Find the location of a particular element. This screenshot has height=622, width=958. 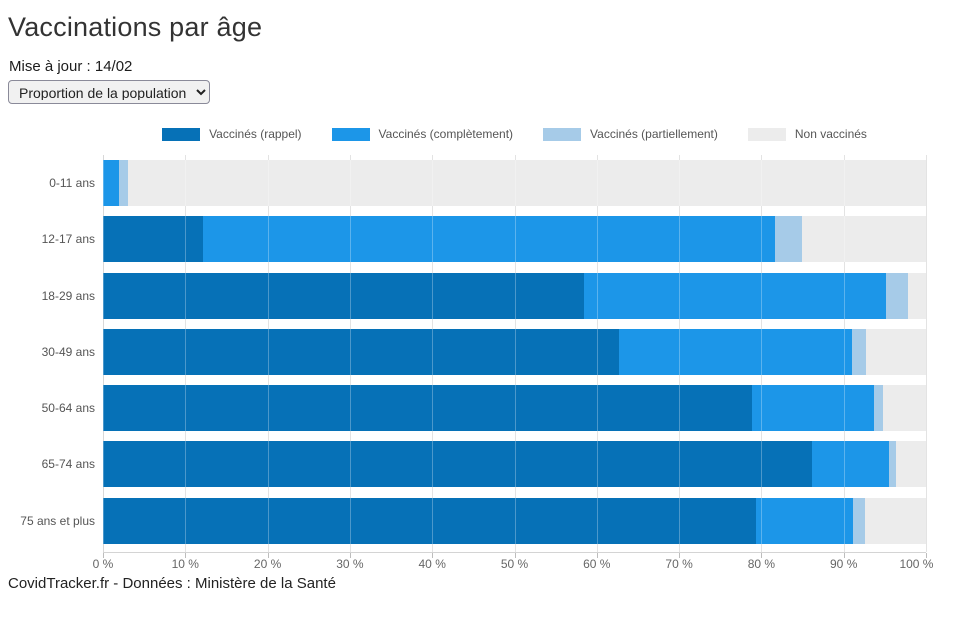

bar-row-75-ans-et-plus: 75 ans et plus is located at coordinates (473, 520).